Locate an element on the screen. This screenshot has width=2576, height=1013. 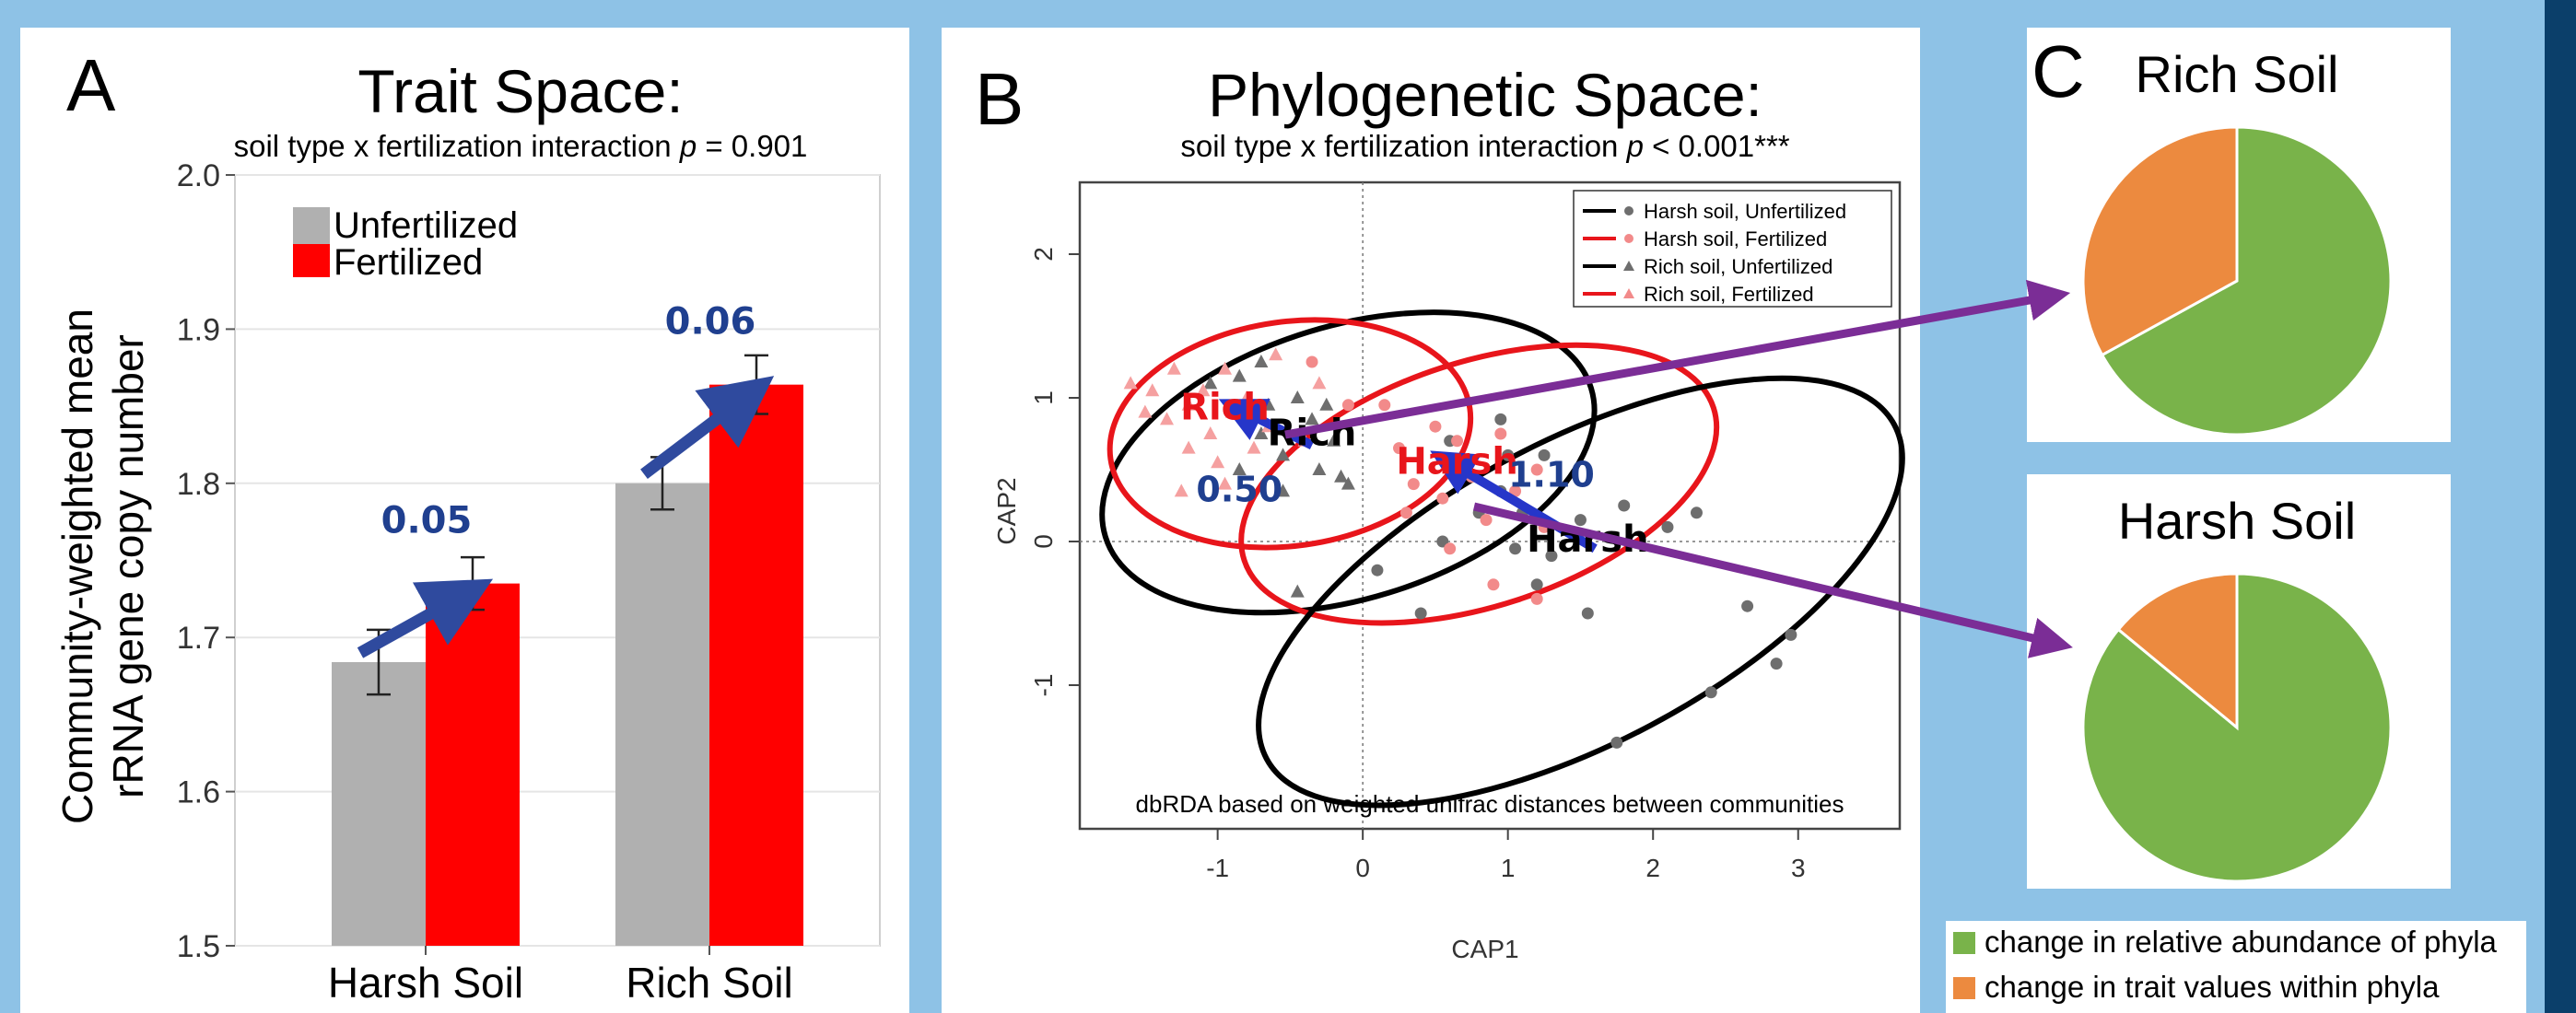
shift-value-label: 0.05 is located at coordinates (427, 521).